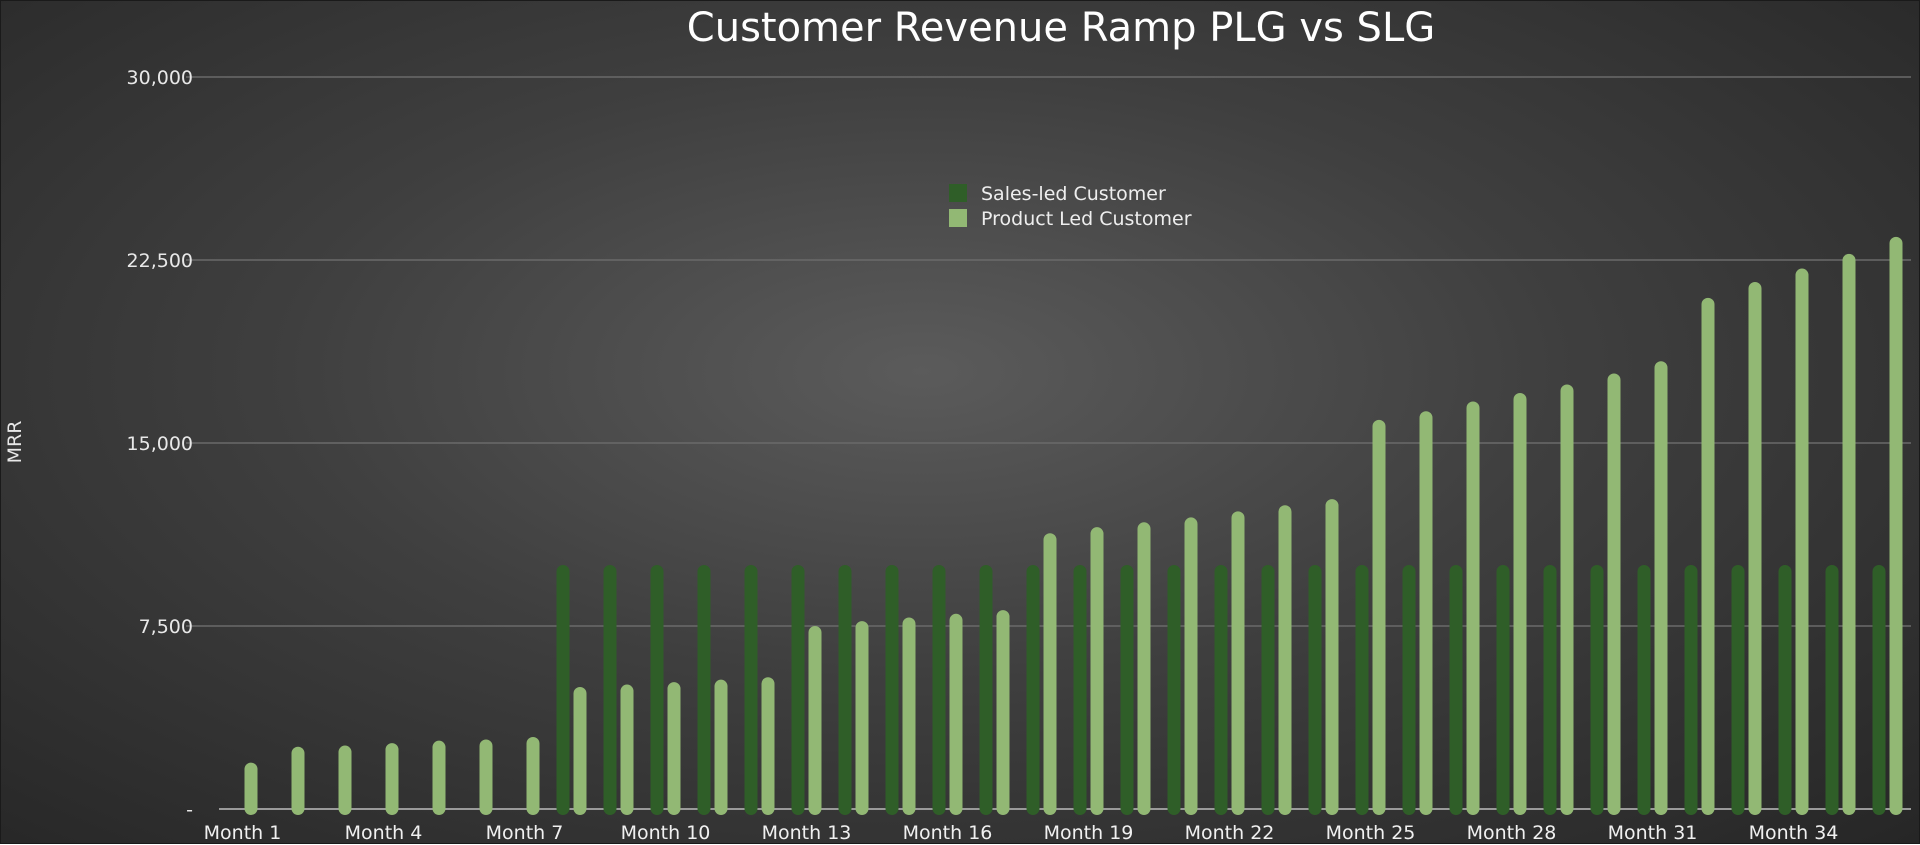  What do you see at coordinates (525, 833) in the screenshot?
I see `x-tick-label: Month 7` at bounding box center [525, 833].